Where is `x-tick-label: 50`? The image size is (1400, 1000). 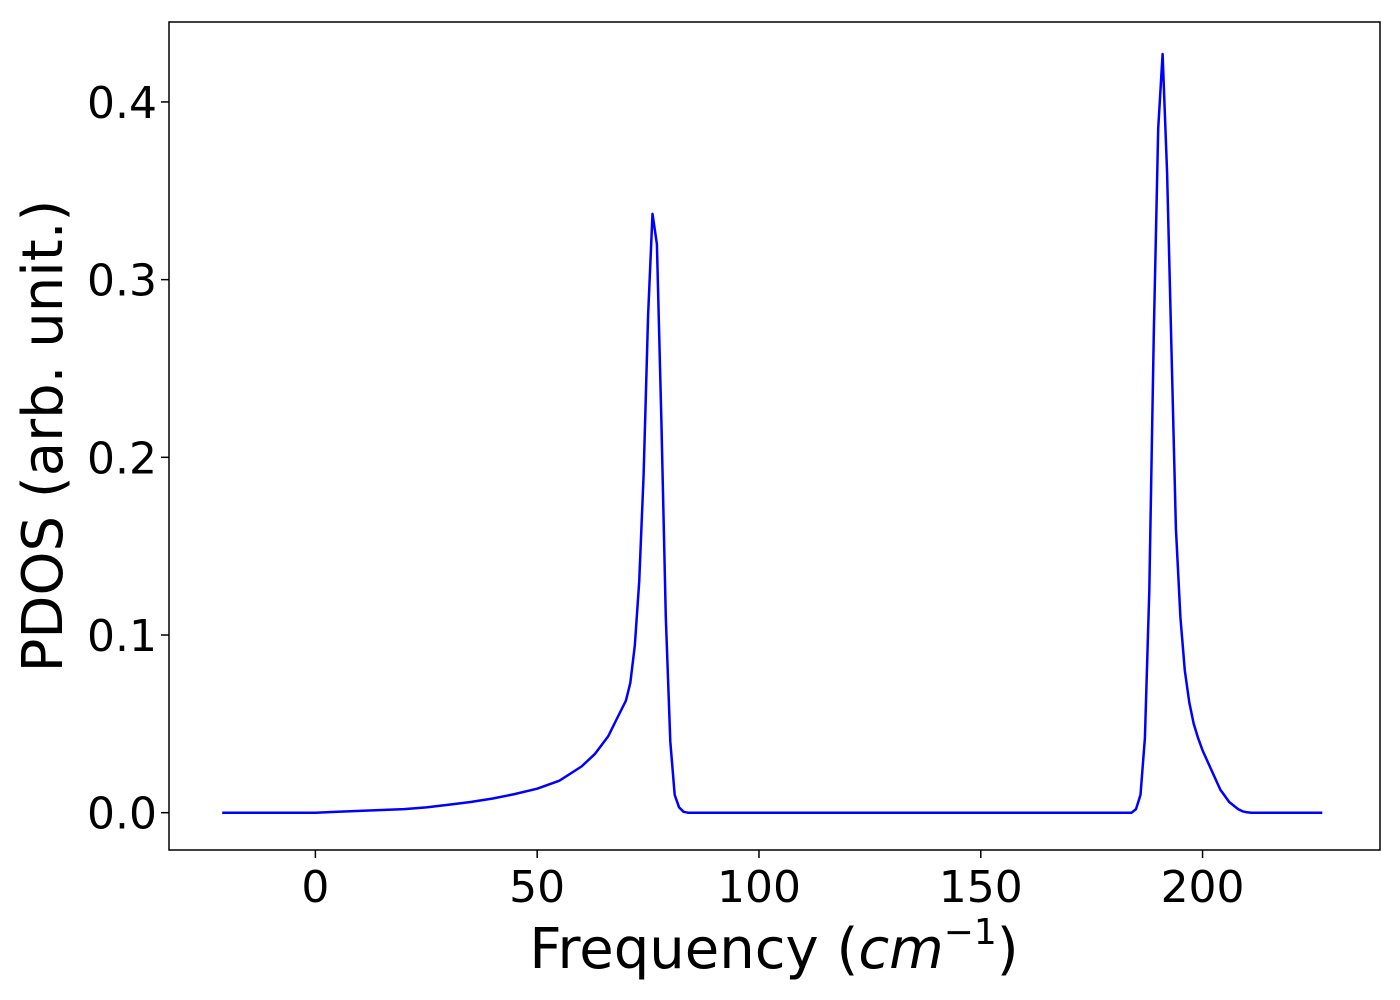 x-tick-label: 50 is located at coordinates (537, 887).